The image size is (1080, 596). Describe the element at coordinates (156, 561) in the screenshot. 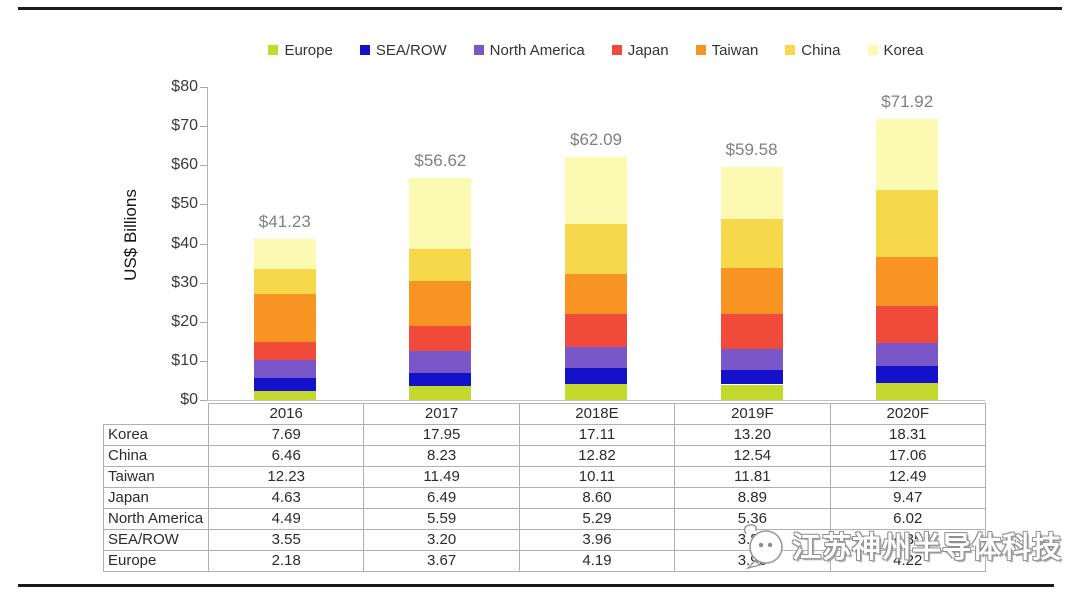

I see `table-row-label-europe: Europe` at that location.